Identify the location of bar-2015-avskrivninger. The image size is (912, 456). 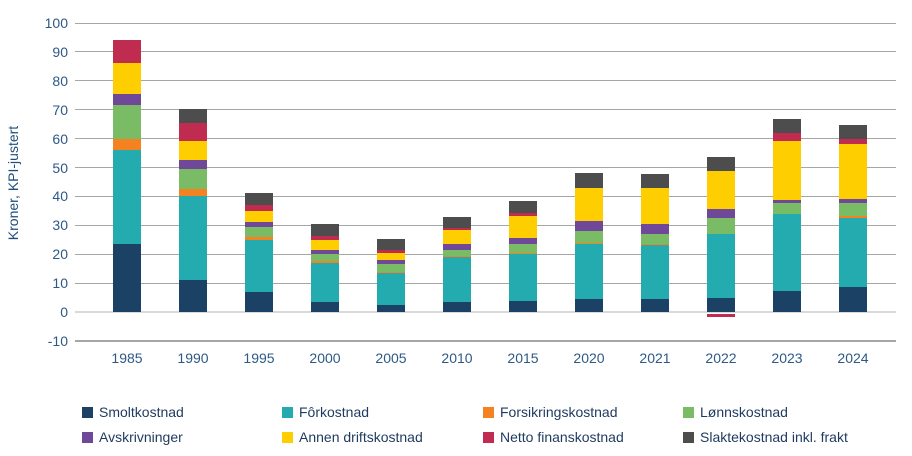
(523, 241).